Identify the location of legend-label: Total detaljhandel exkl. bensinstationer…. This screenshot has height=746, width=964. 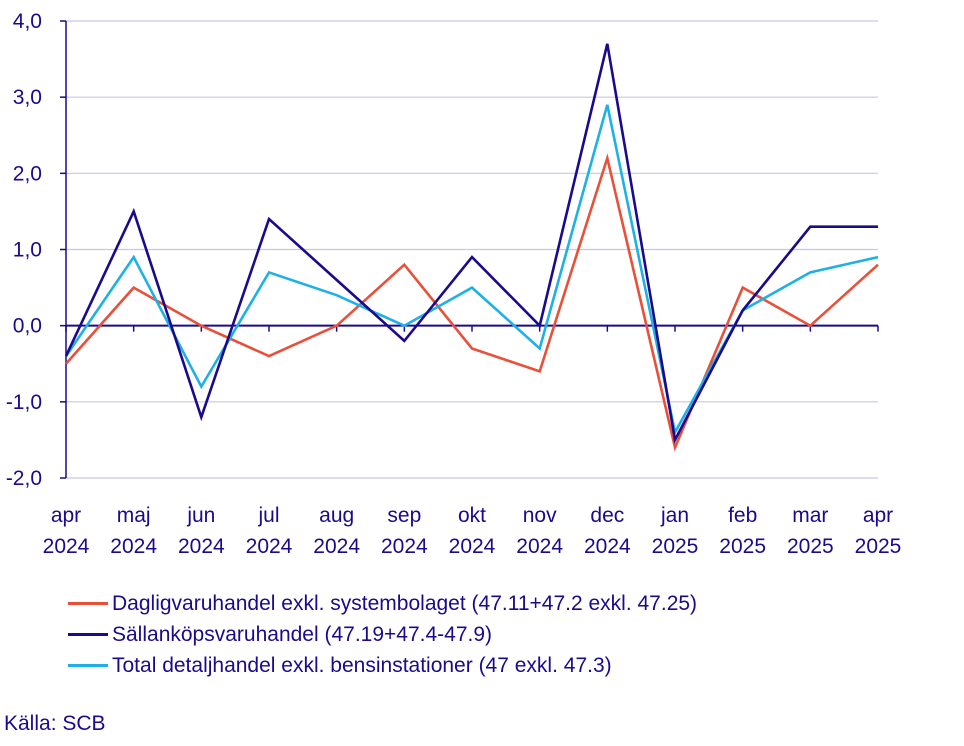
(362, 665).